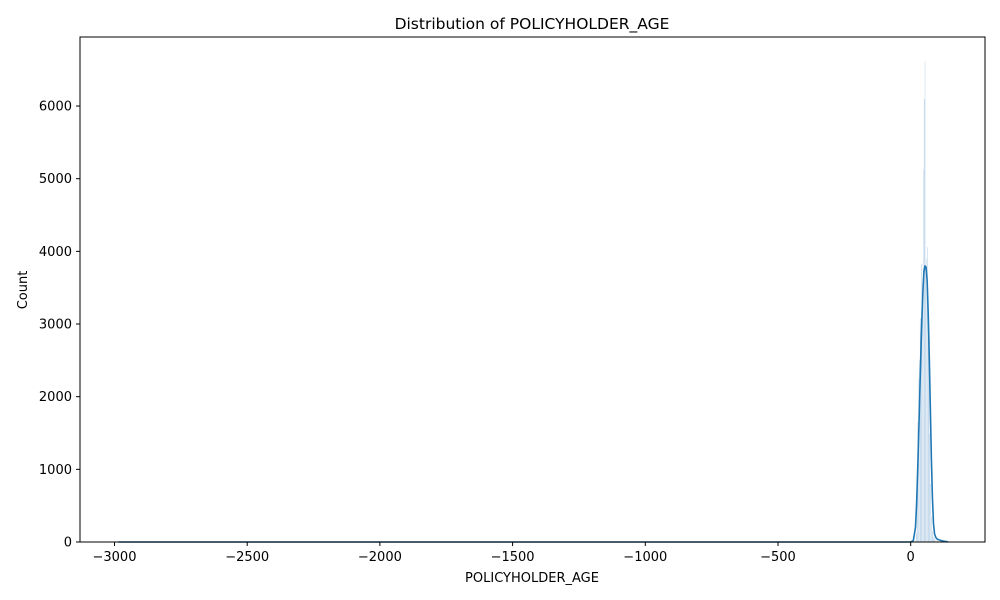 This screenshot has width=1000, height=600. I want to click on y-tick-label: 1000, so click(55, 470).